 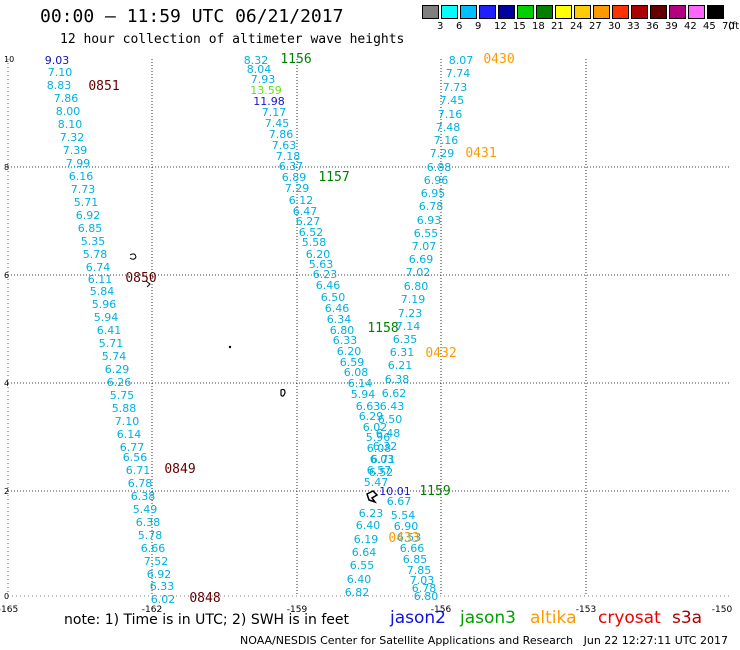 I want to click on wave-height-value: 6.08, so click(x=379, y=448).